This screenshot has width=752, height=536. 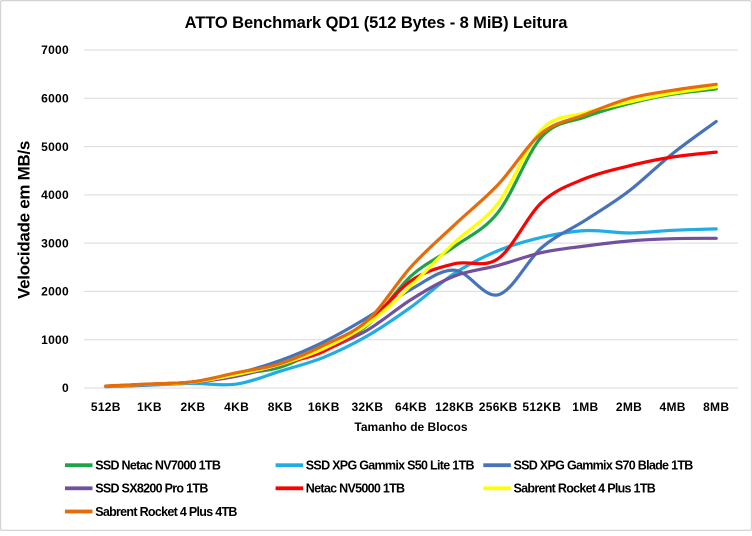 What do you see at coordinates (55, 195) in the screenshot?
I see `svg-text: 4000` at bounding box center [55, 195].